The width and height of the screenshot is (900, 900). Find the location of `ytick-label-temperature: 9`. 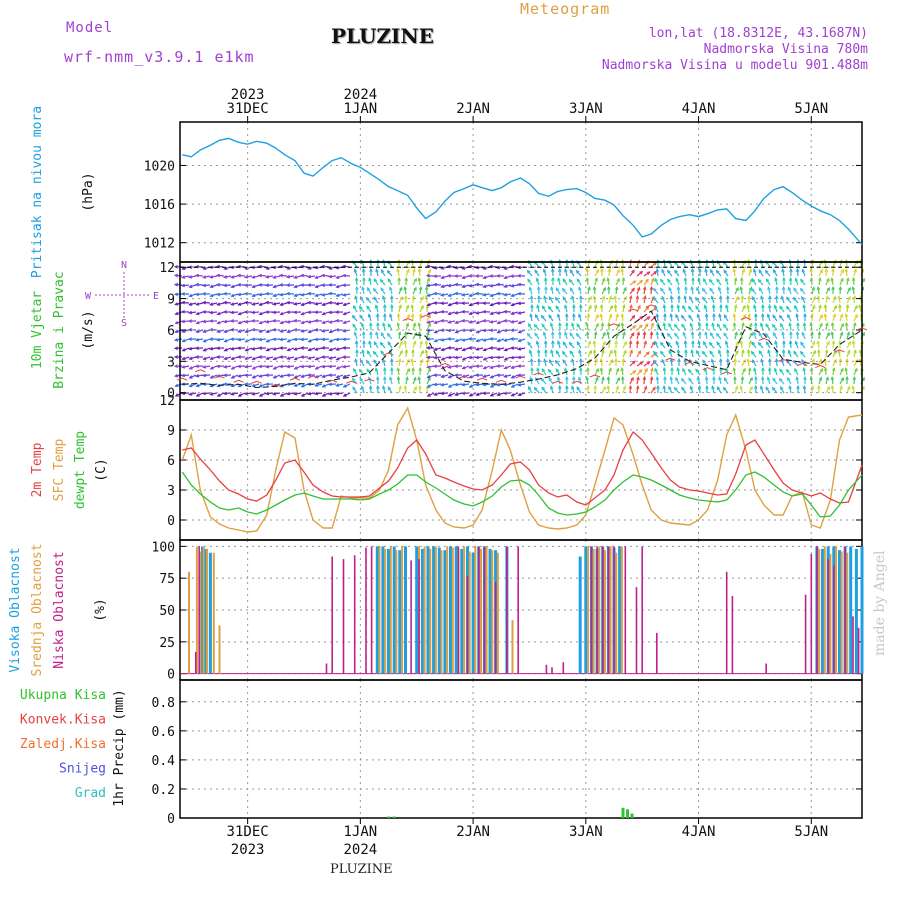

ytick-label-temperature: 9 is located at coordinates (171, 431).